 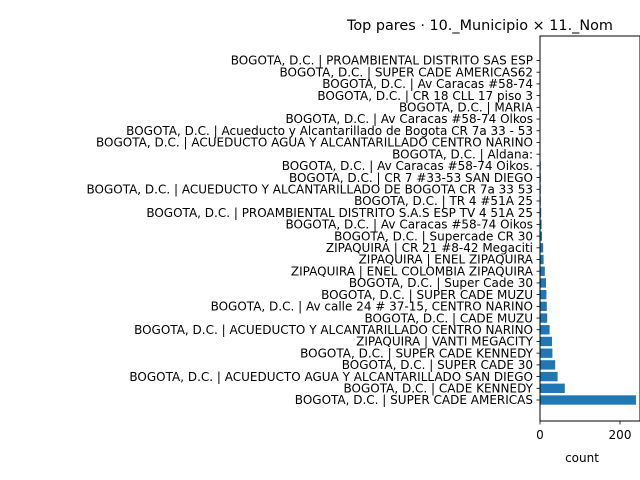 I want to click on y-tick-label: BOGOTA, D.C. | Supercade CR 30, so click(x=433, y=236).